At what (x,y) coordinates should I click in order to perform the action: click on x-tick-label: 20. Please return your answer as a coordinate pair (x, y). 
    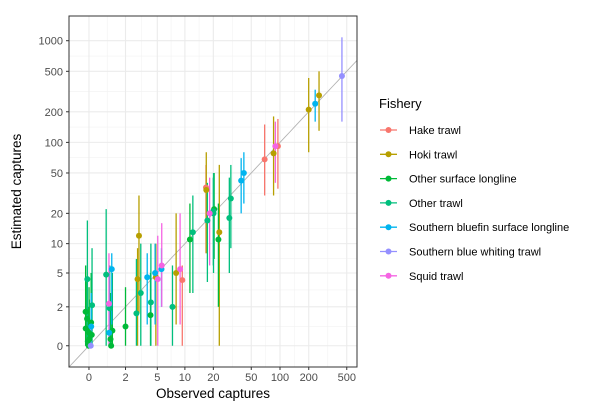
    Looking at the image, I should click on (213, 378).